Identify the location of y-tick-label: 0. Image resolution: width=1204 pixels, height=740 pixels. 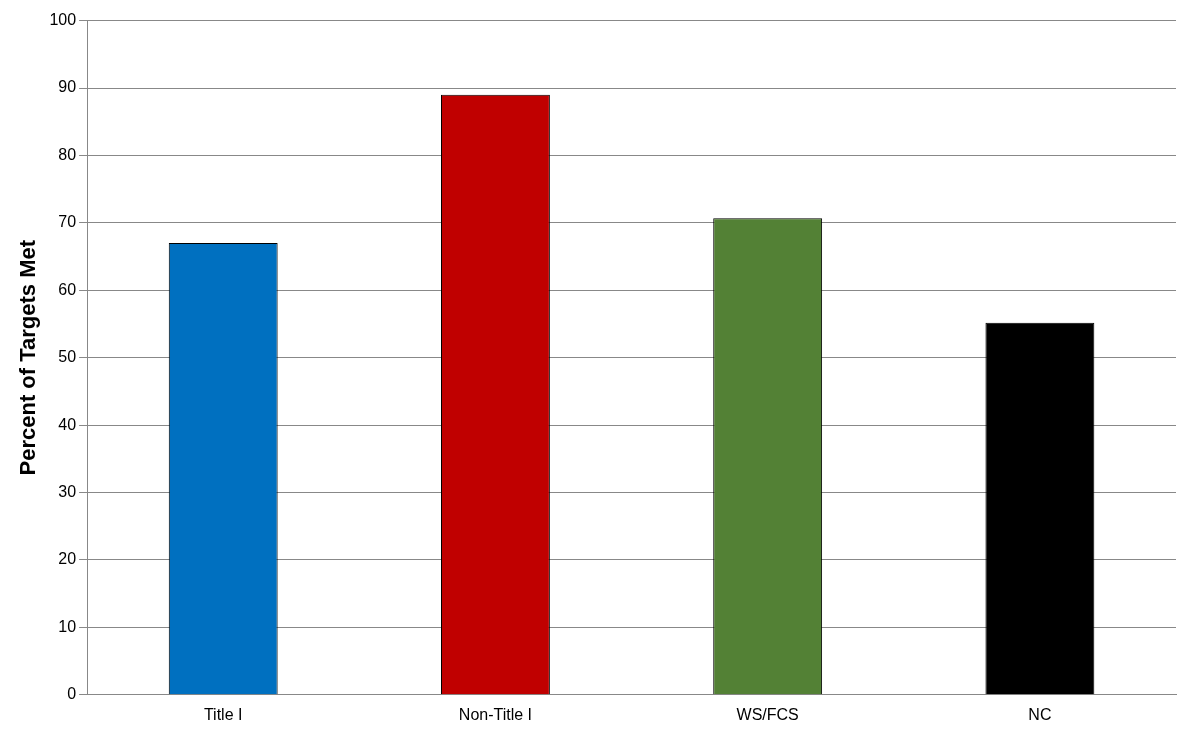
(72, 694).